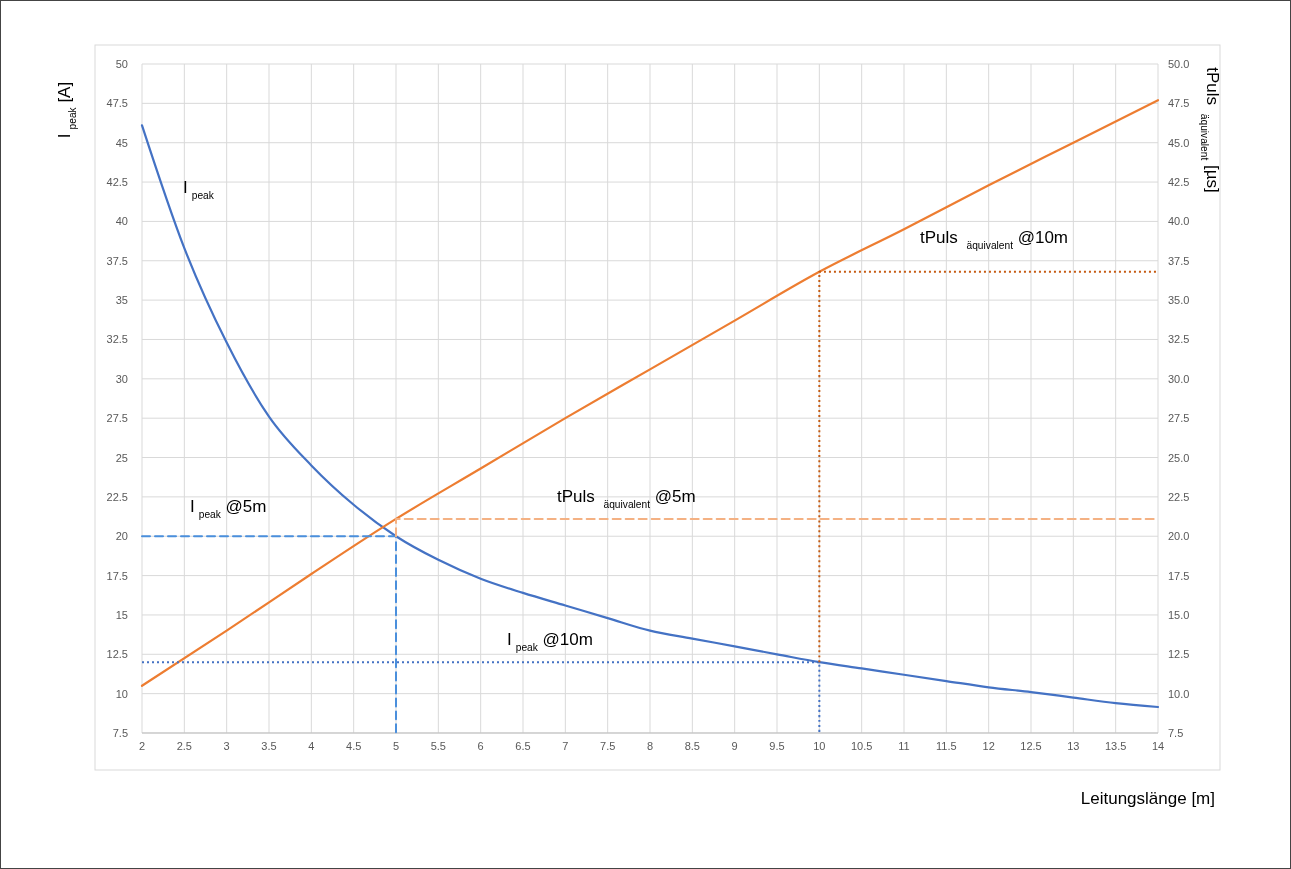  What do you see at coordinates (117, 496) in the screenshot?
I see `y-tick-label: 22.5` at bounding box center [117, 496].